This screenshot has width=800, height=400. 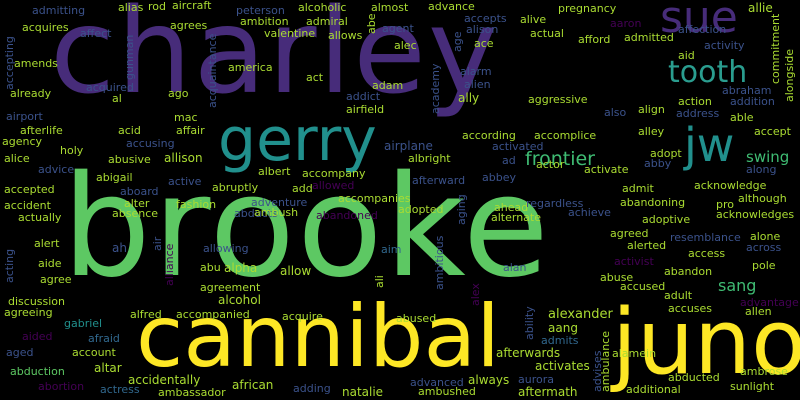 What do you see at coordinates (157, 6) in the screenshot?
I see `word-rod: rod` at bounding box center [157, 6].